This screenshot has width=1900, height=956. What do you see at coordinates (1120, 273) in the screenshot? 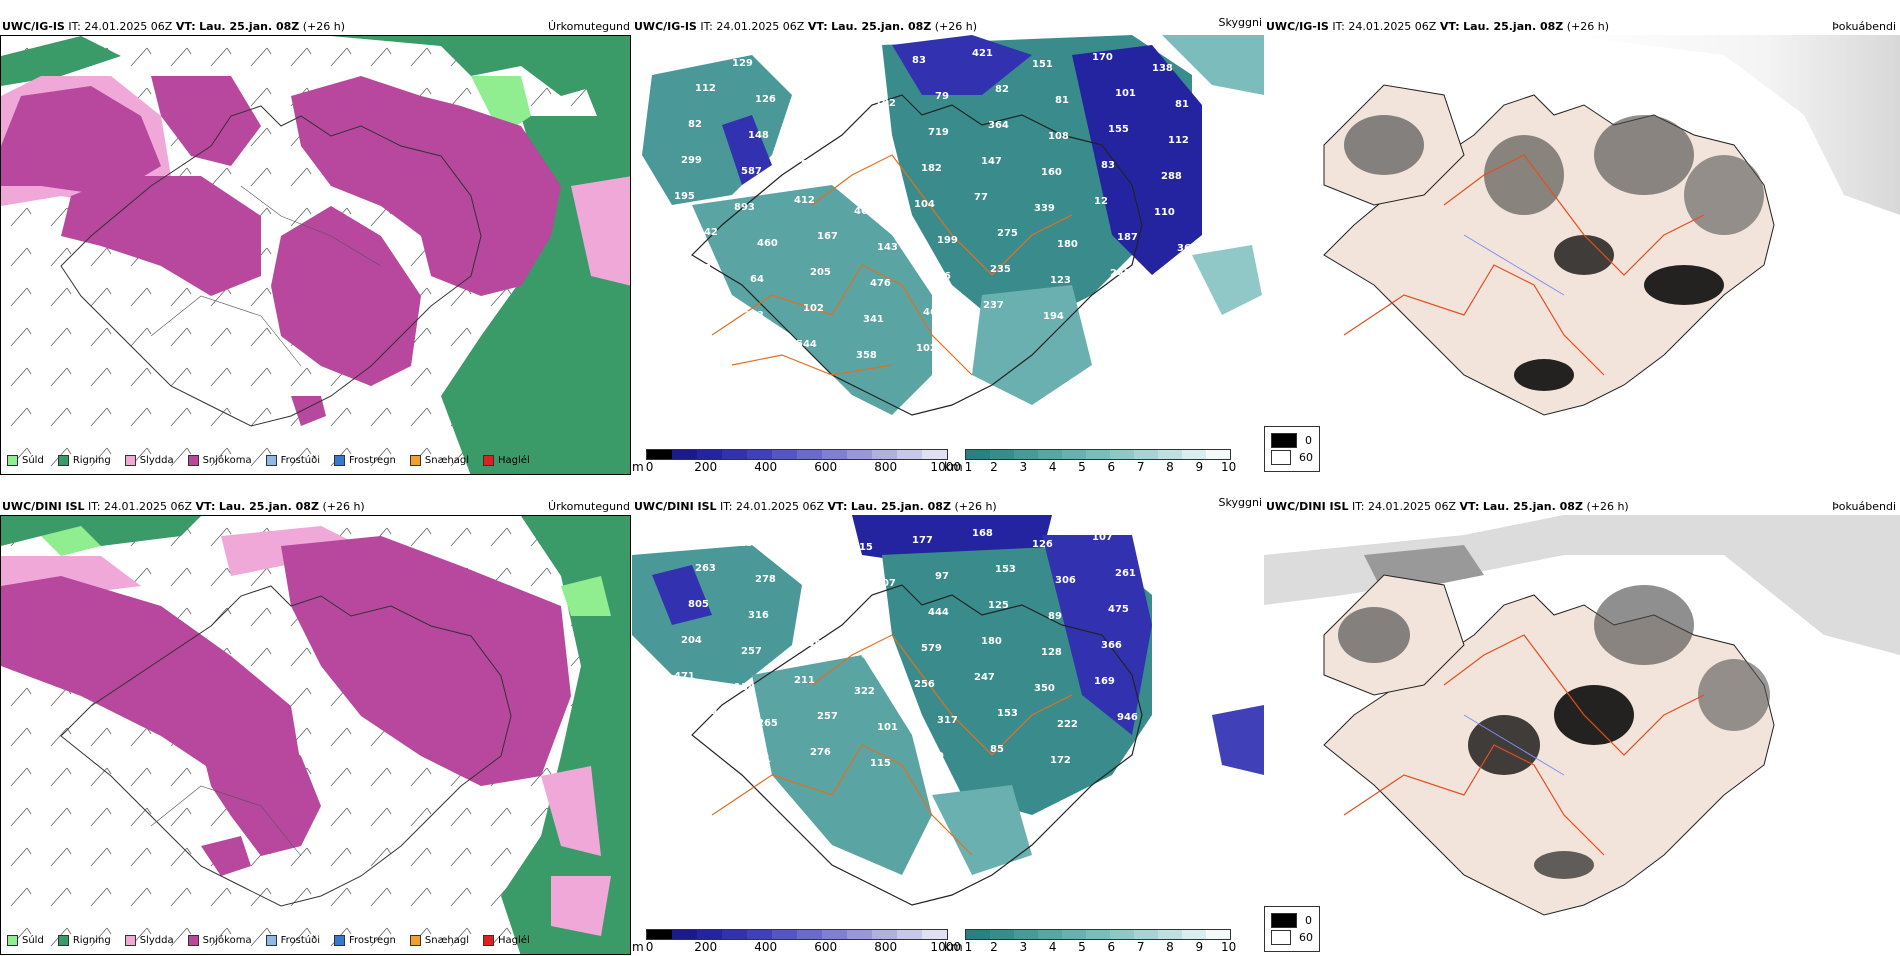
I see `cloud-height-label: 242` at bounding box center [1120, 273].